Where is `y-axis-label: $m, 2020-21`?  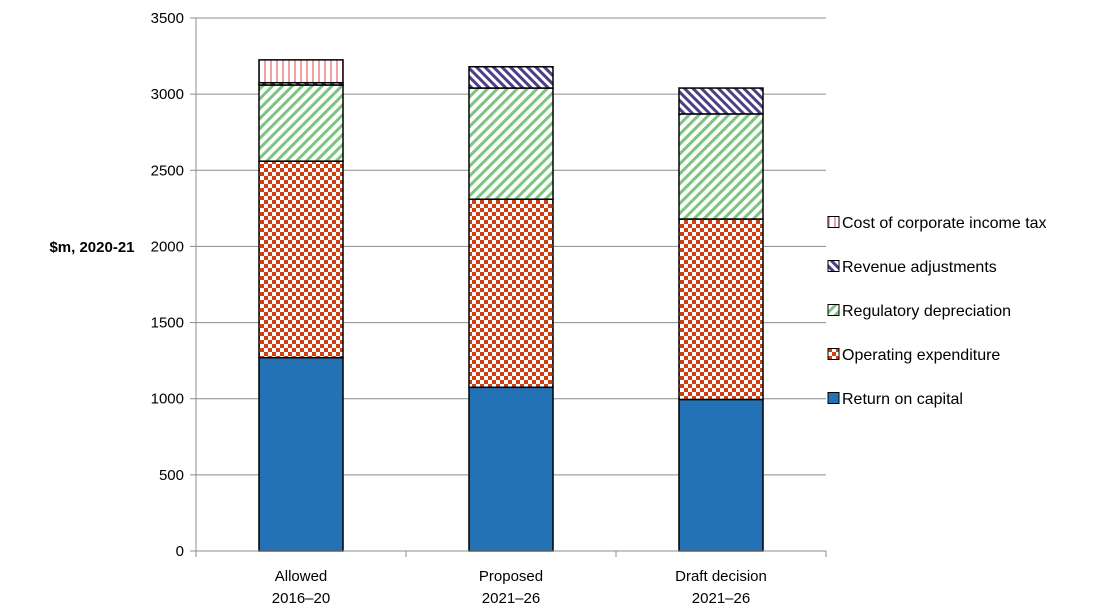 y-axis-label: $m, 2020-21 is located at coordinates (91, 247).